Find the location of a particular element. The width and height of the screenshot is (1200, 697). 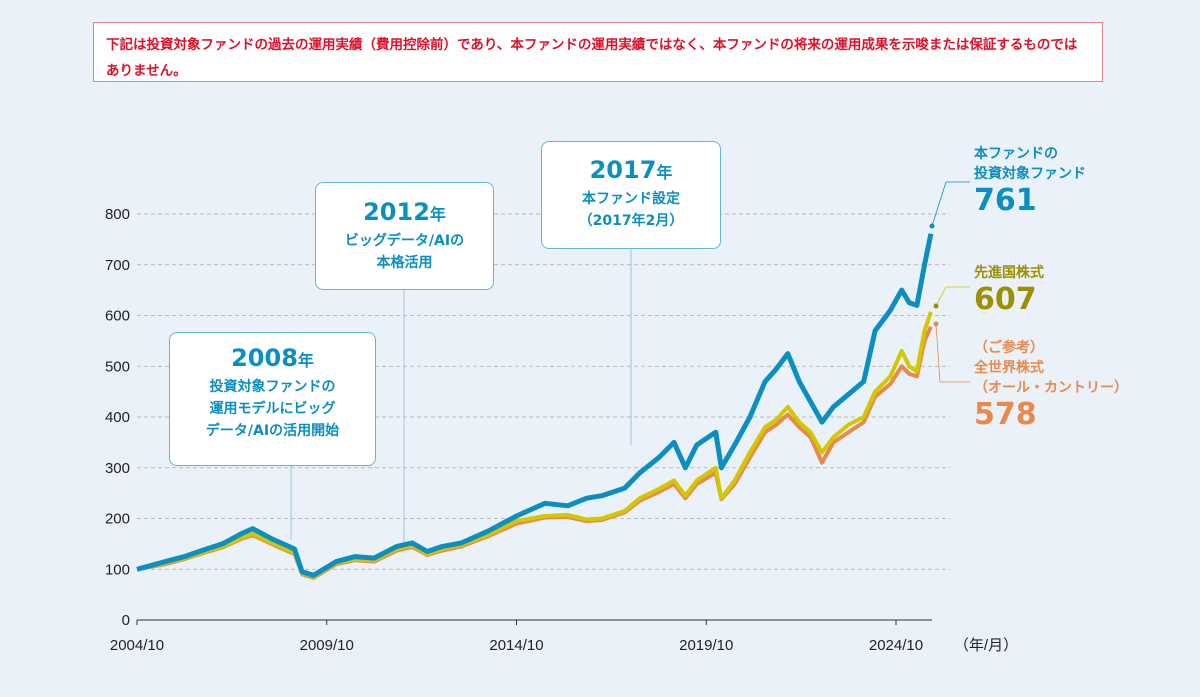

legend-world-value: 578 is located at coordinates (1005, 414).